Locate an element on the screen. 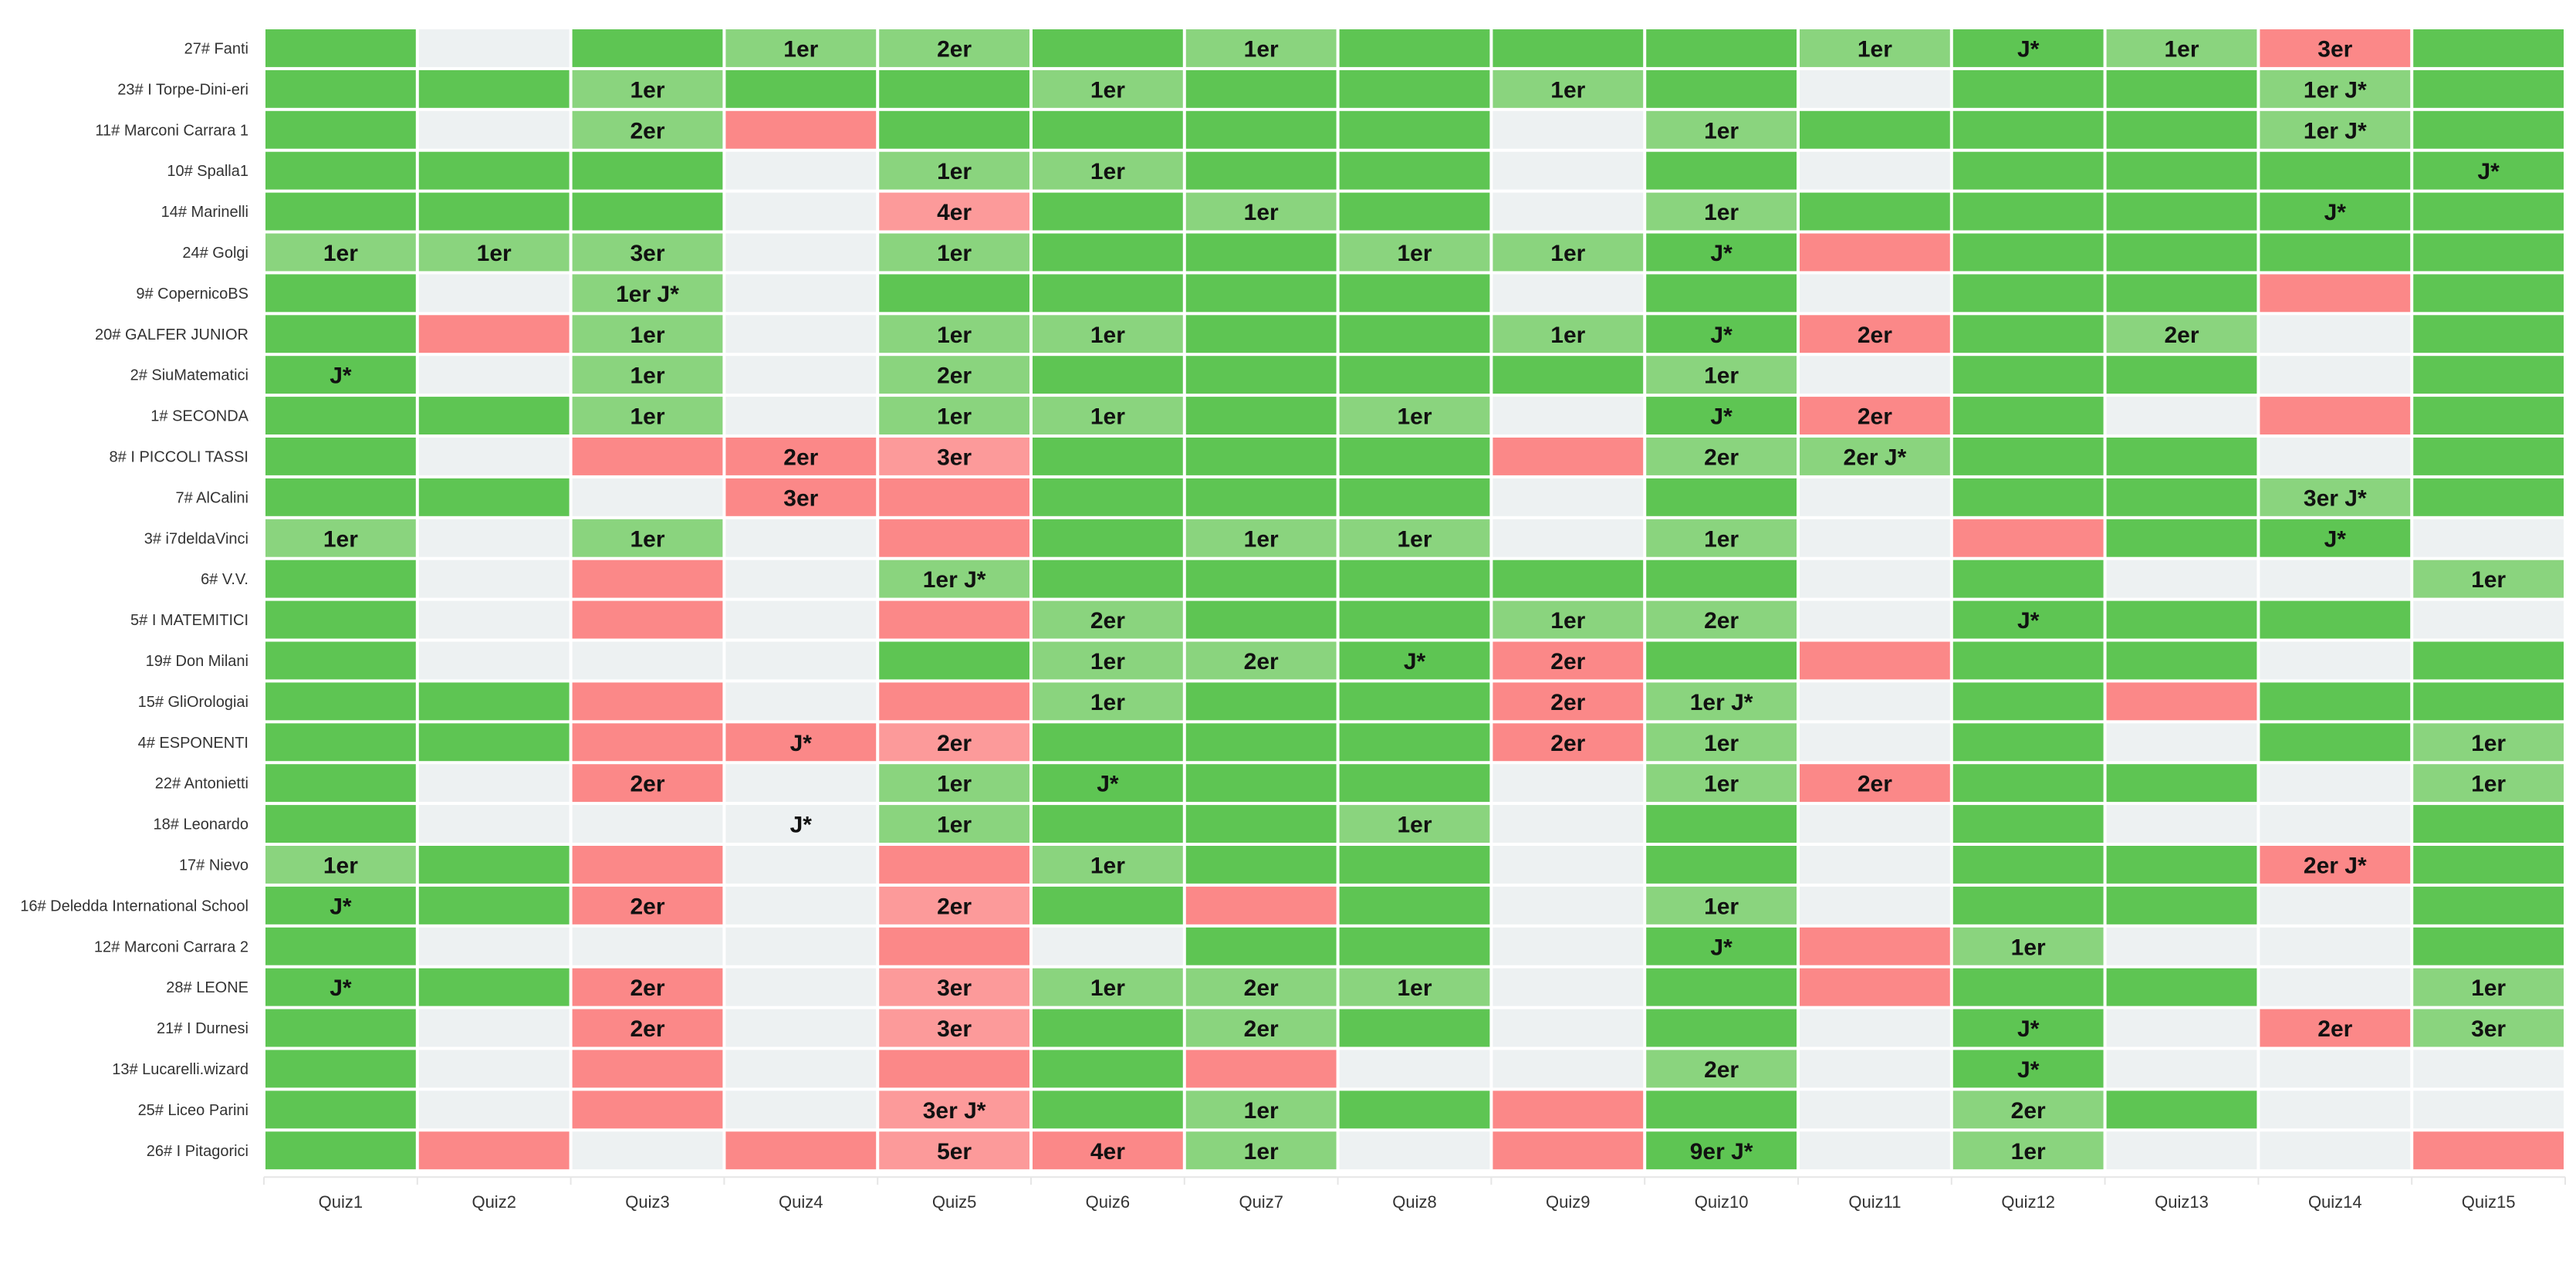 This screenshot has width=2576, height=1261. row-label: 23# I Torpe-Dini-eri is located at coordinates (182, 90).